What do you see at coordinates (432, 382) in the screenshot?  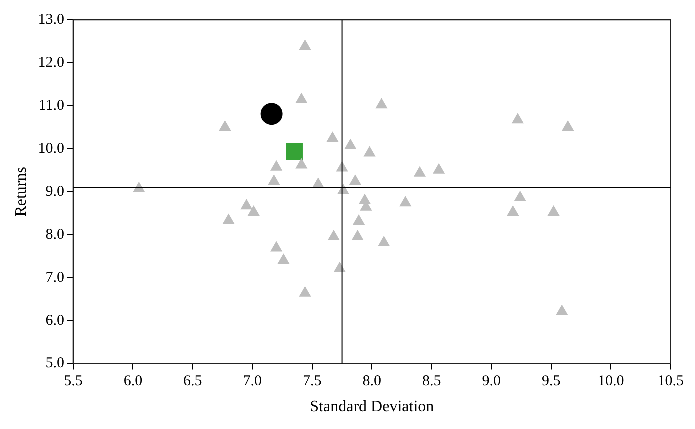 I see `x-tick-label: 8.5` at bounding box center [432, 382].